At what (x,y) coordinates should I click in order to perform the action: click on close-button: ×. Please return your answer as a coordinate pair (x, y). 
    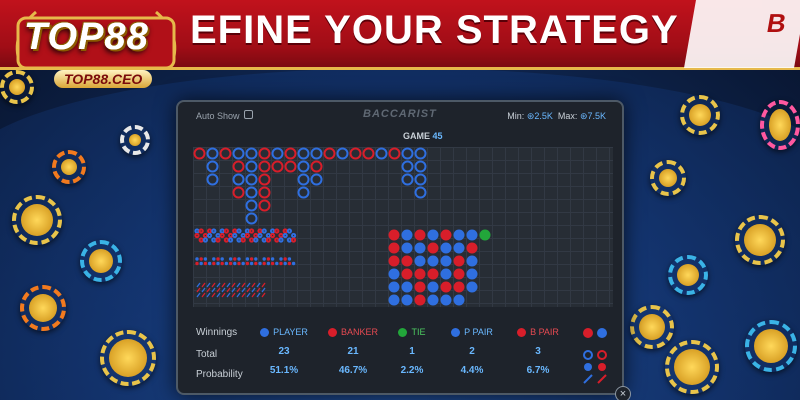
    Looking at the image, I should click on (623, 393).